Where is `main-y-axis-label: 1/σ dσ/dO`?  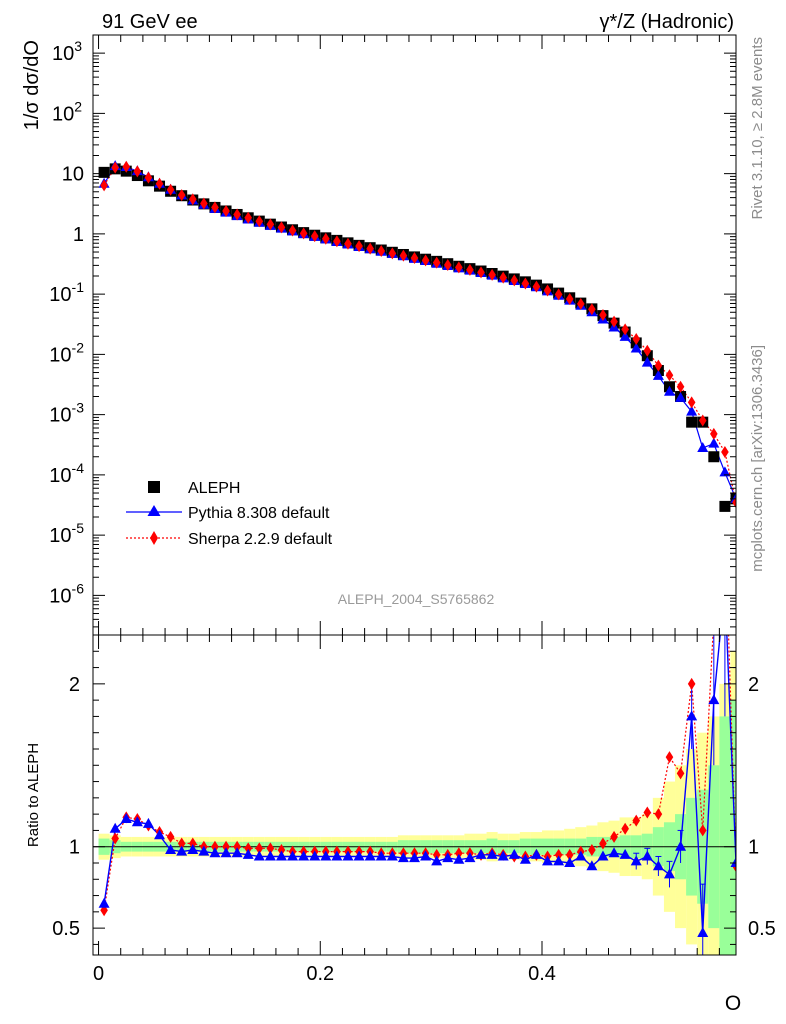
main-y-axis-label: 1/σ dσ/dO is located at coordinates (32, 85).